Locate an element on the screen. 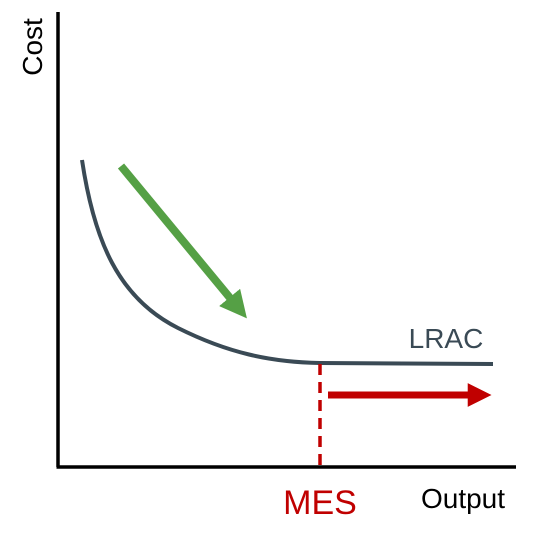  falling-cost-arrow is located at coordinates (182, 241).